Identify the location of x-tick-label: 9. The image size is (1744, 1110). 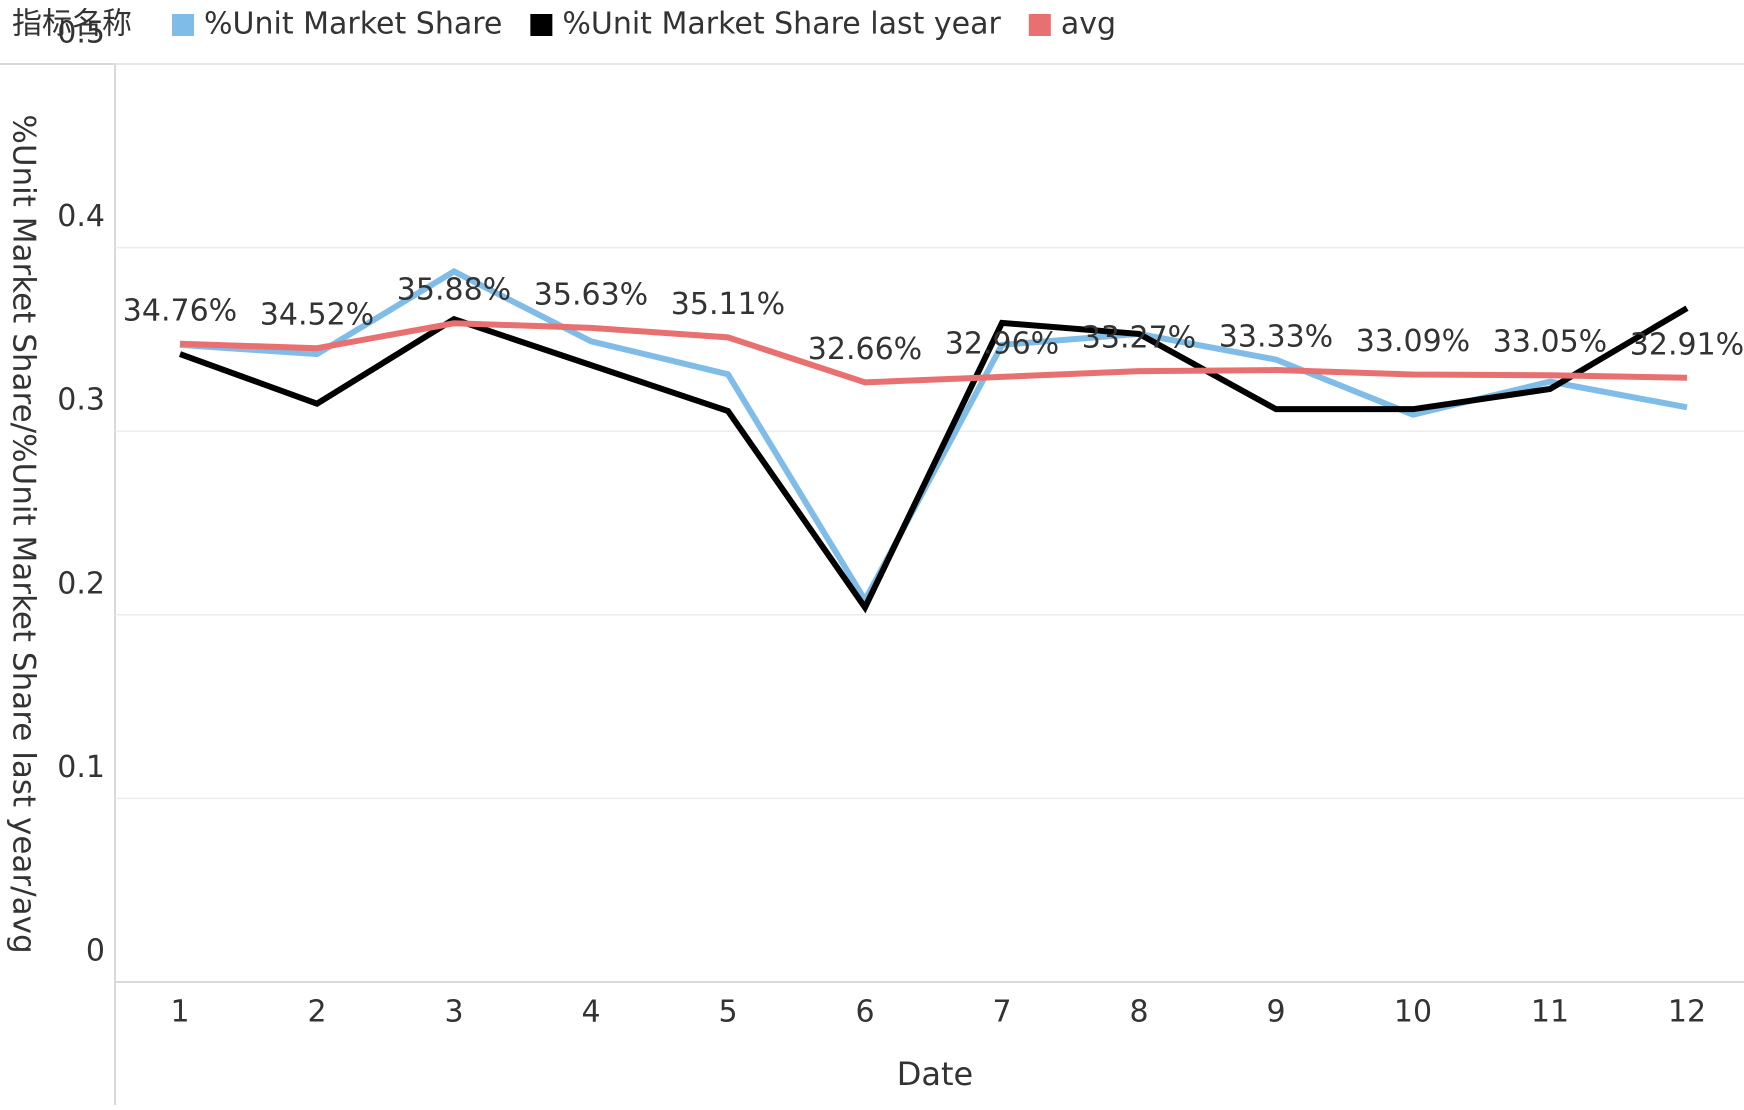
(1275, 1012).